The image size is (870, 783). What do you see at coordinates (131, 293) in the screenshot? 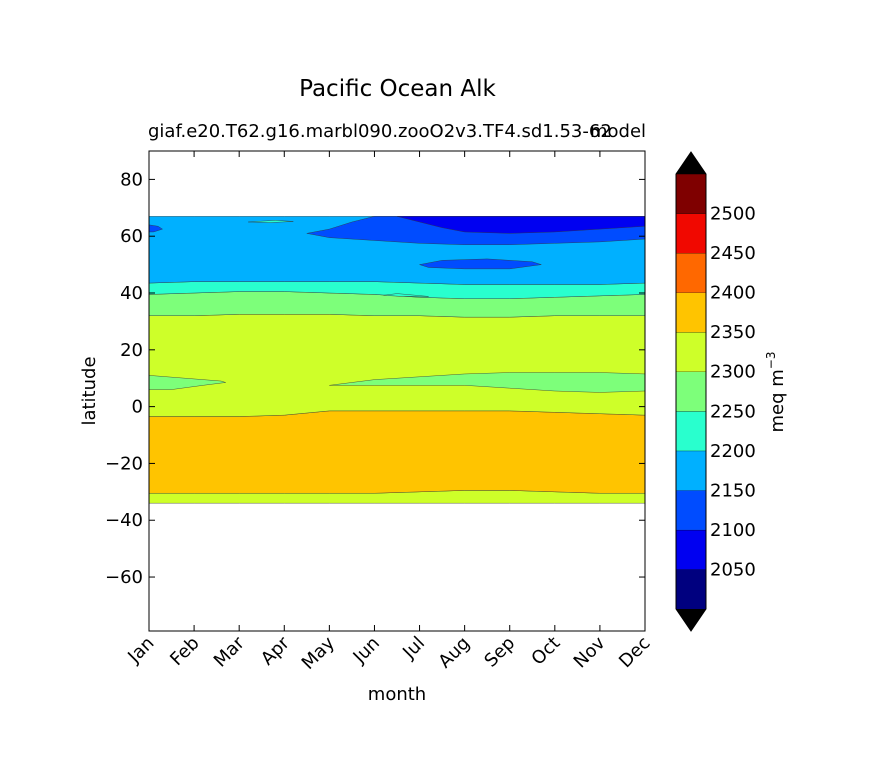
I see `y-tick-label-2: 40` at bounding box center [131, 293].